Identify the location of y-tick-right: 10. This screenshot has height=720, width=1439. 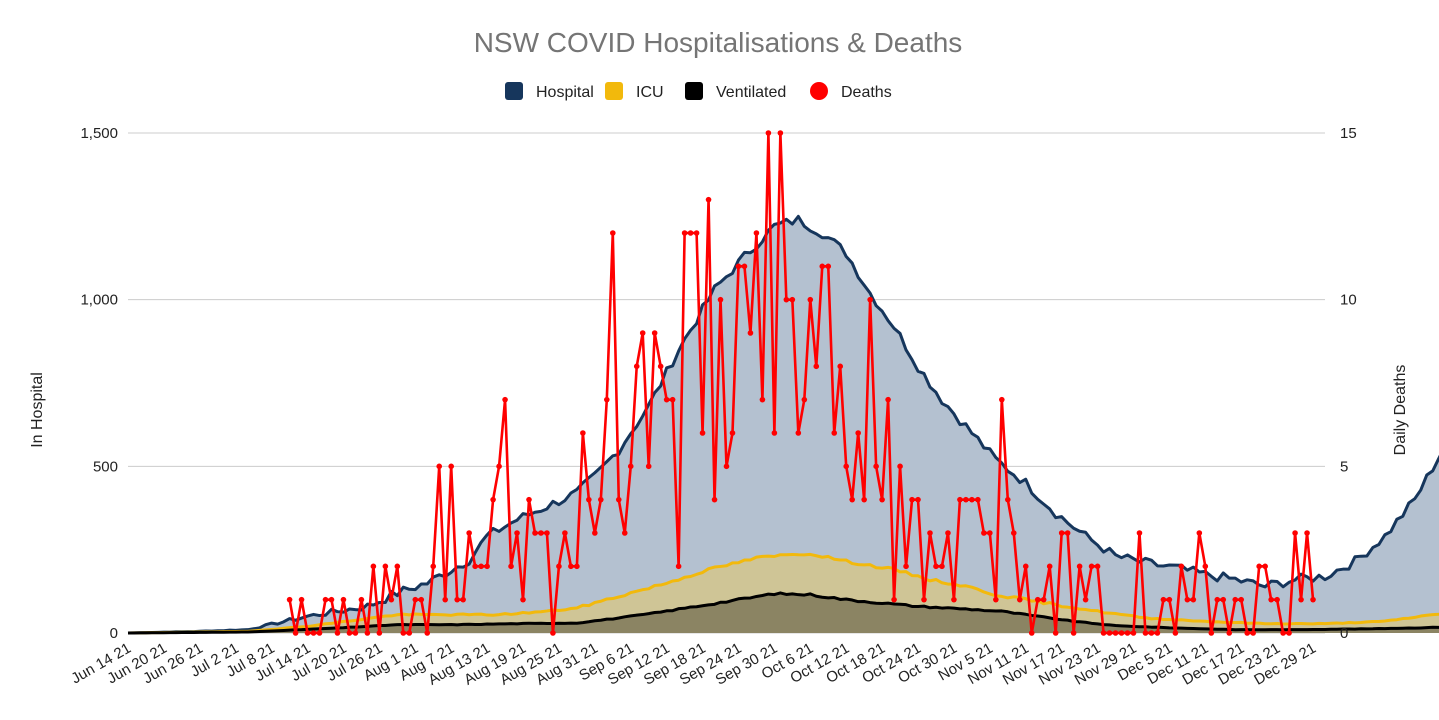
(1348, 300).